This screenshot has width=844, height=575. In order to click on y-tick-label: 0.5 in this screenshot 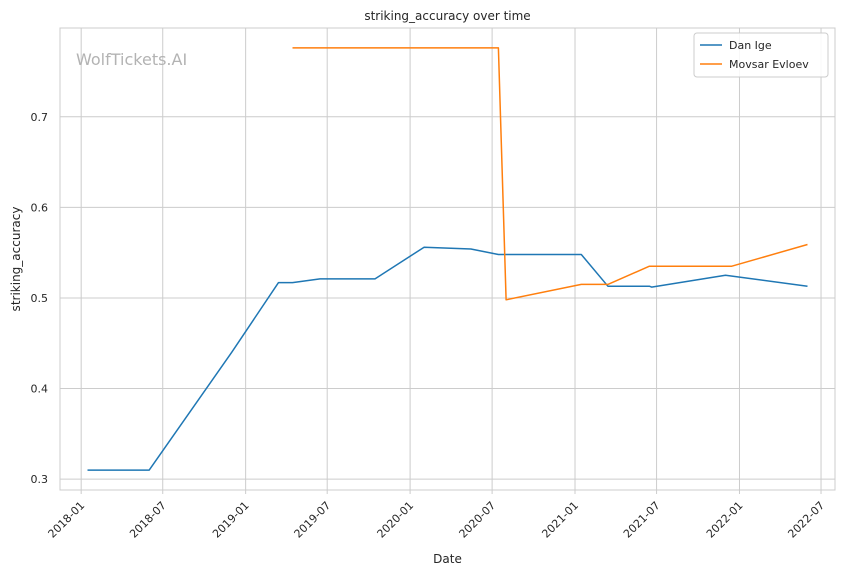, I will do `click(40, 298)`.